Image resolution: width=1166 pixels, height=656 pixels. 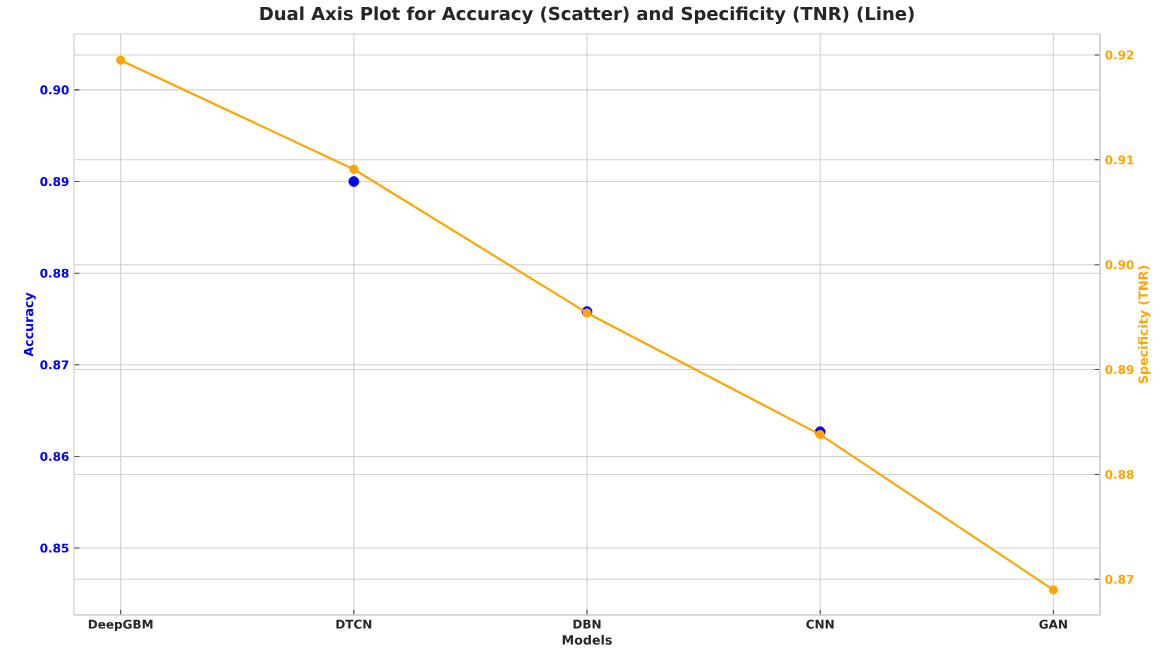 I want to click on y2-tick-label: 0.90, so click(x=1119, y=265).